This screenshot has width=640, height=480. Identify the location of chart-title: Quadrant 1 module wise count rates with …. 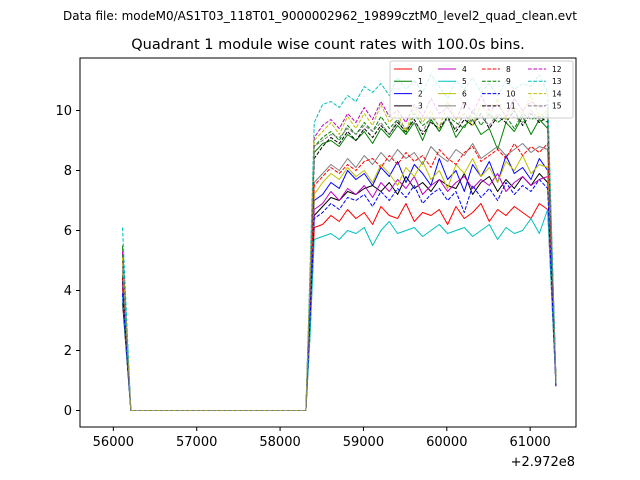
(328, 45).